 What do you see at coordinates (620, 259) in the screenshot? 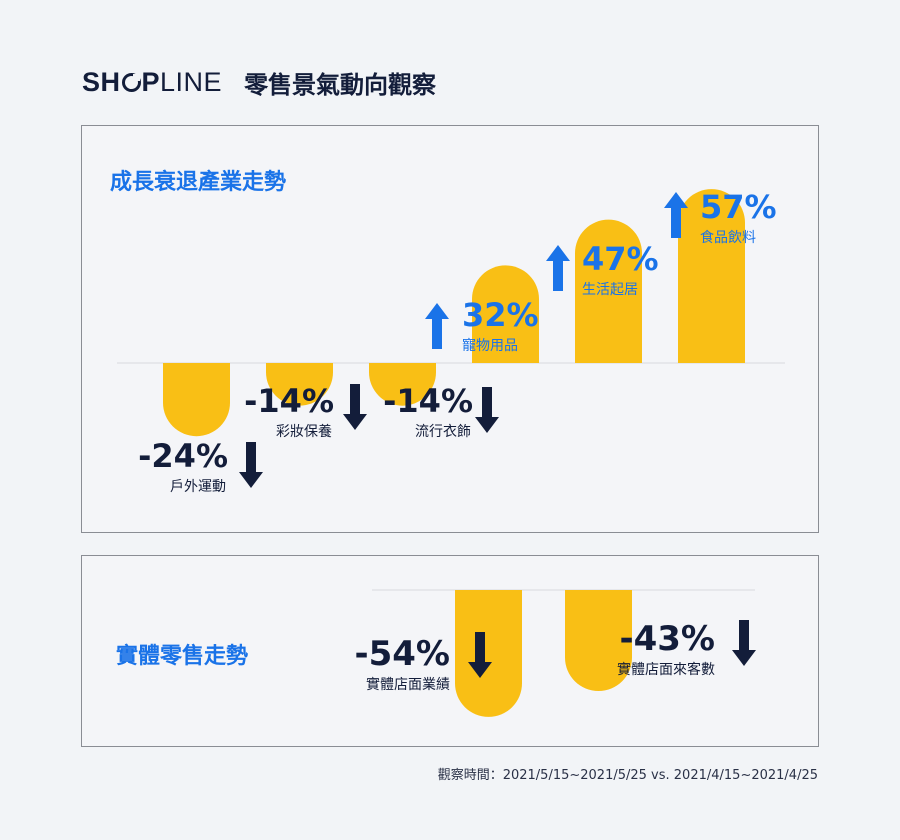
I see `value-label: 47%` at bounding box center [620, 259].